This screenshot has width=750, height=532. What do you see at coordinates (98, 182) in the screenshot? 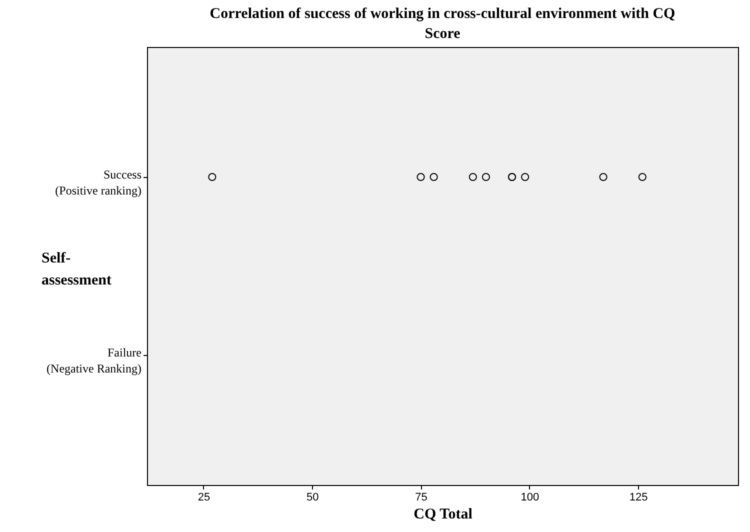
I see `y-tick-label: Success (Positive ranking)` at bounding box center [98, 182].